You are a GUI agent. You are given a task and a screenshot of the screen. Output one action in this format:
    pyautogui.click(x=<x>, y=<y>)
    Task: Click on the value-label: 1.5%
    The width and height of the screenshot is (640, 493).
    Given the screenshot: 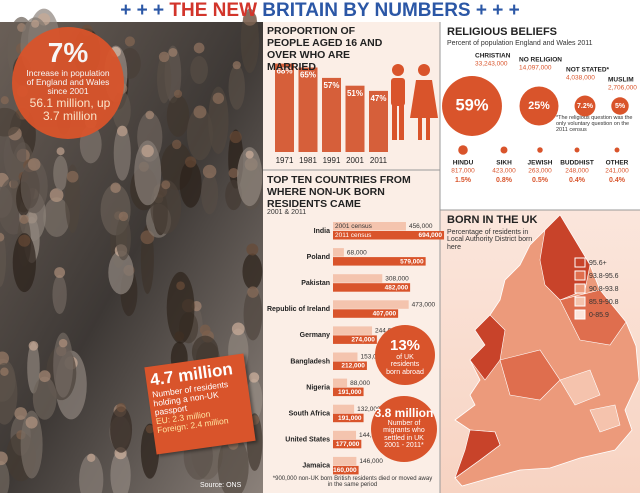 What is the action you would take?
    pyautogui.click(x=463, y=180)
    